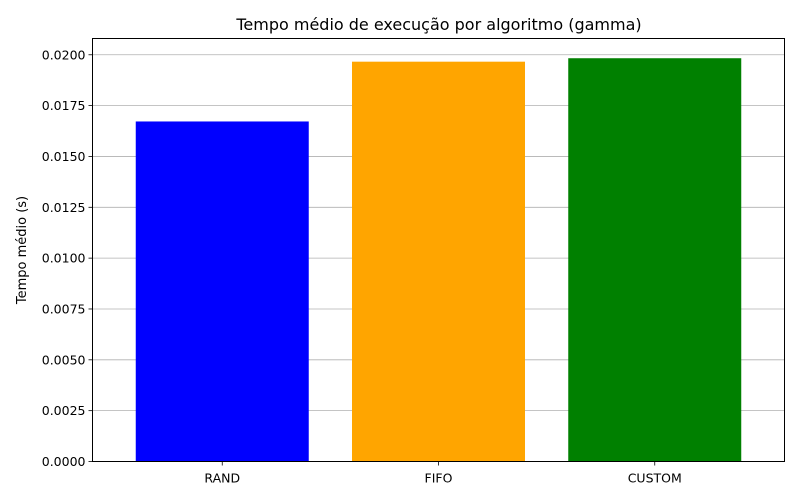  What do you see at coordinates (64, 54) in the screenshot?
I see `y-tick-label: 0.0200` at bounding box center [64, 54].